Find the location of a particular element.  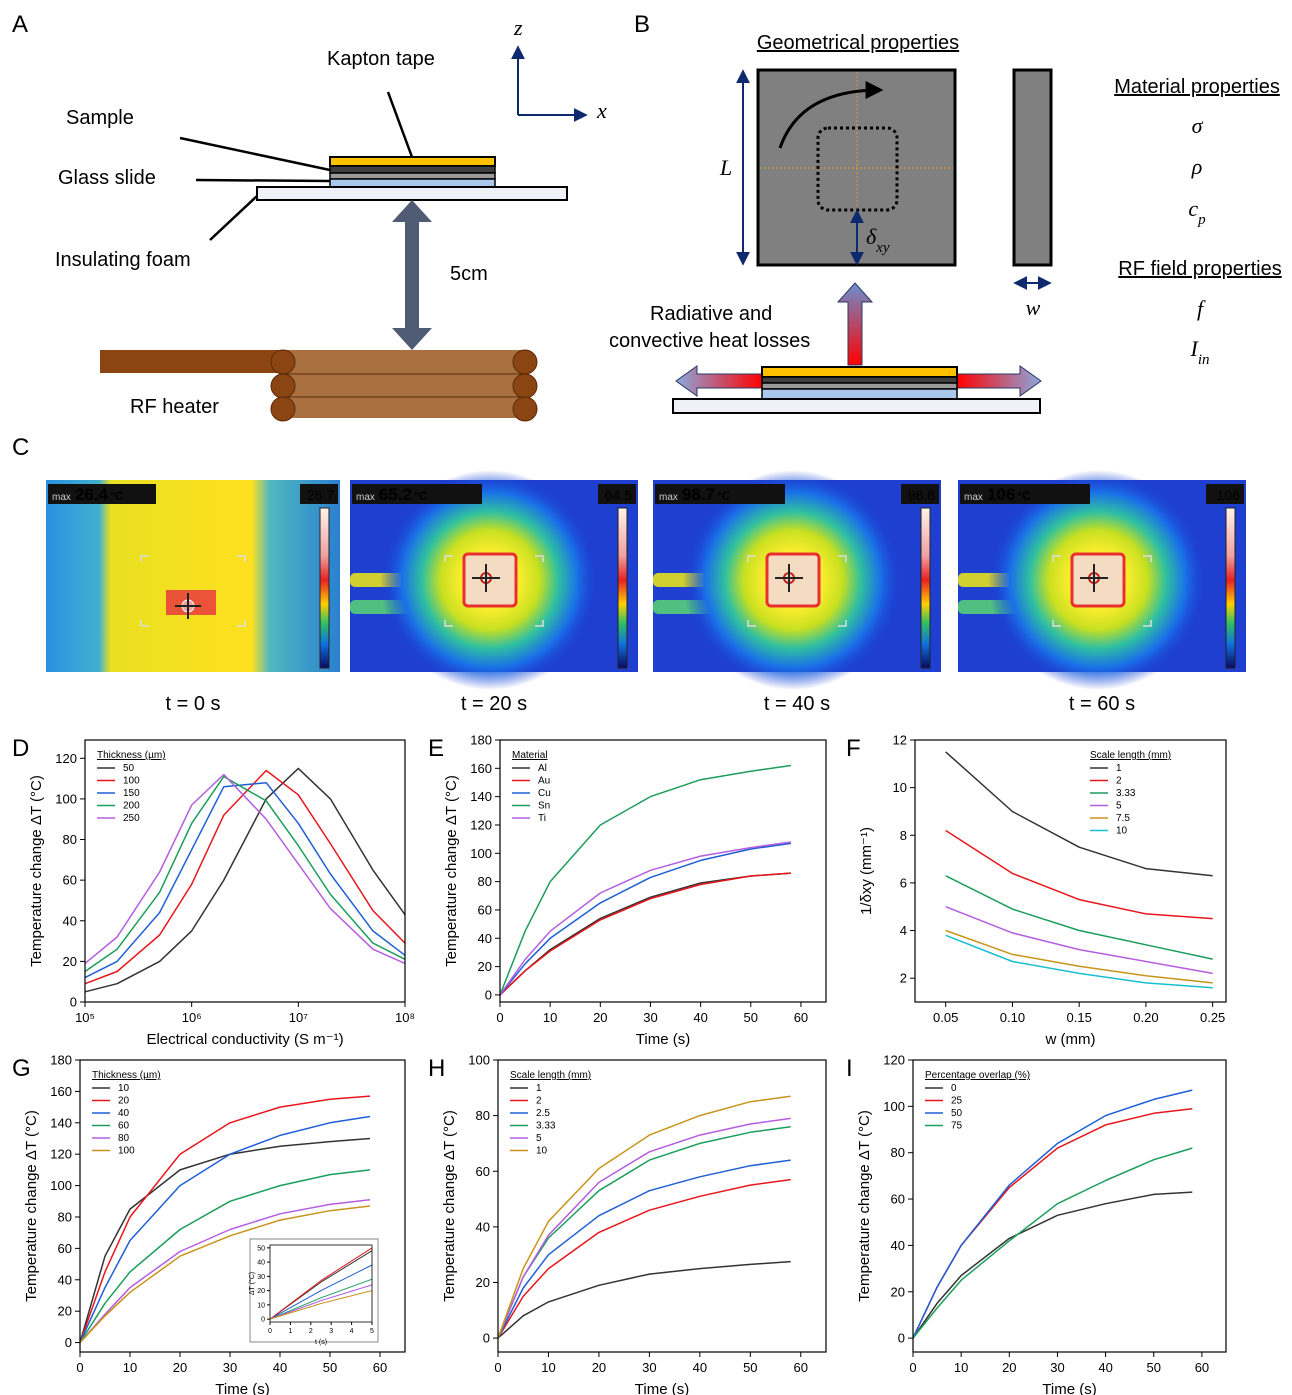

kapton-layer is located at coordinates (859, 372).